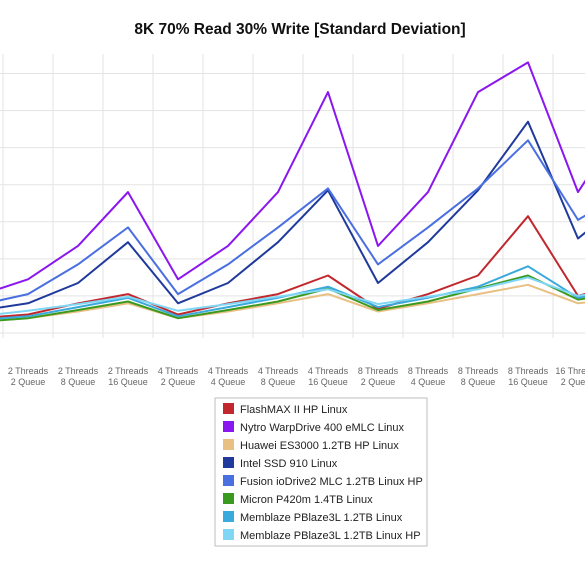 This screenshot has width=585, height=564. I want to click on legend-label: Fusion ioDrive2 MLC 1.2TB Linux HP, so click(331, 482).